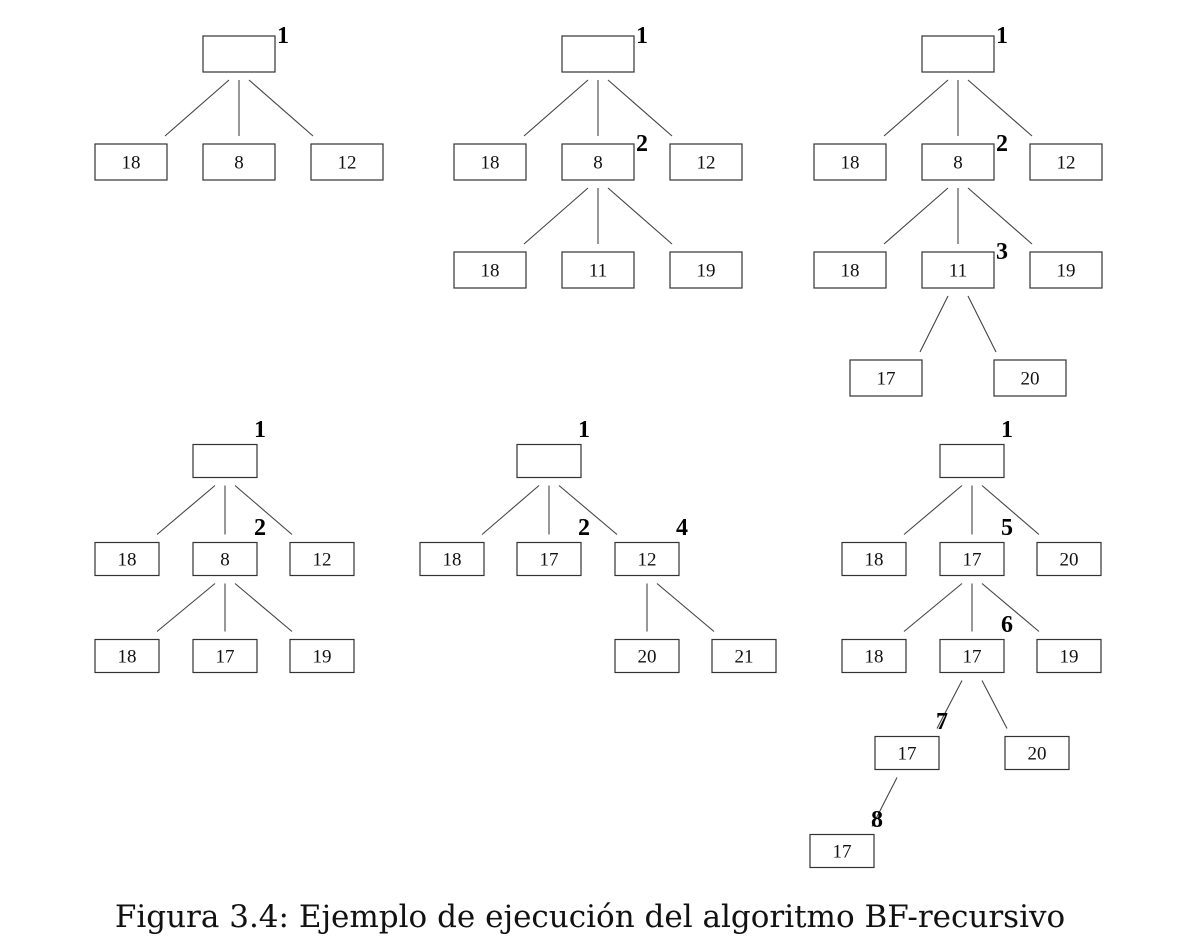  Describe the element at coordinates (239, 162) in the screenshot. I see `tree-node: 8` at that location.